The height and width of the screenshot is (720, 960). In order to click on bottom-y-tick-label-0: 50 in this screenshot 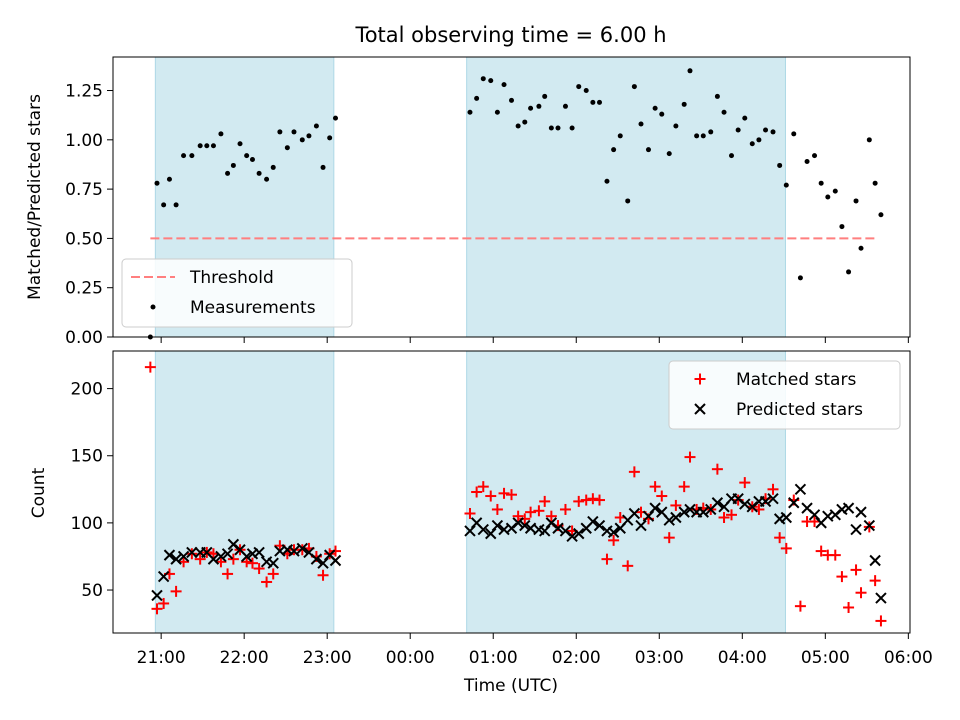, I will do `click(92, 591)`.